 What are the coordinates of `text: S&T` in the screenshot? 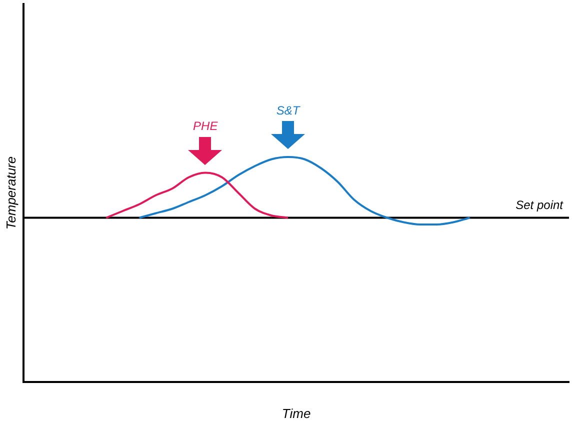 It's located at (289, 110).